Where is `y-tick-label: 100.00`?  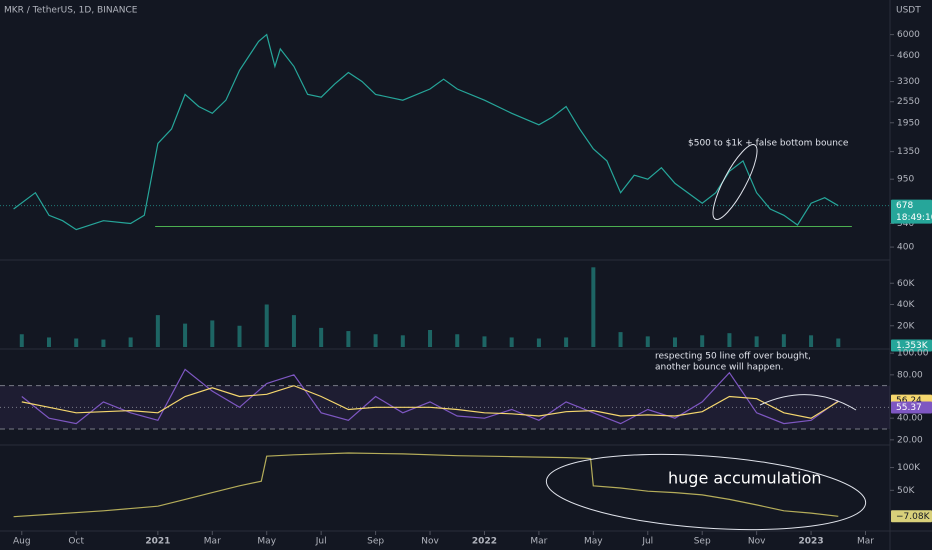 y-tick-label: 100.00 is located at coordinates (913, 354).